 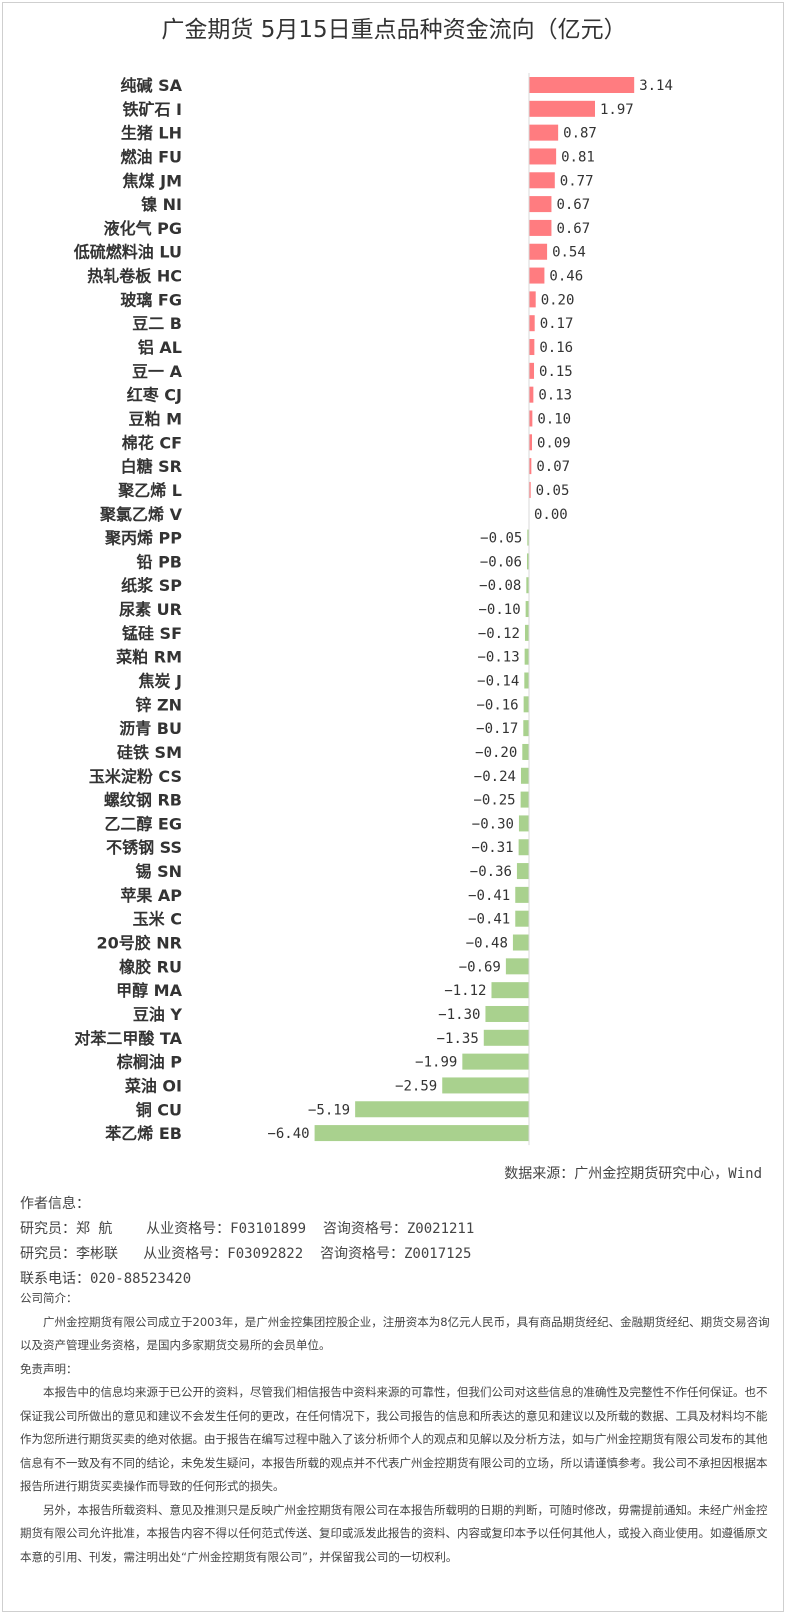 I want to click on value-label: −1.12, so click(x=465, y=991).